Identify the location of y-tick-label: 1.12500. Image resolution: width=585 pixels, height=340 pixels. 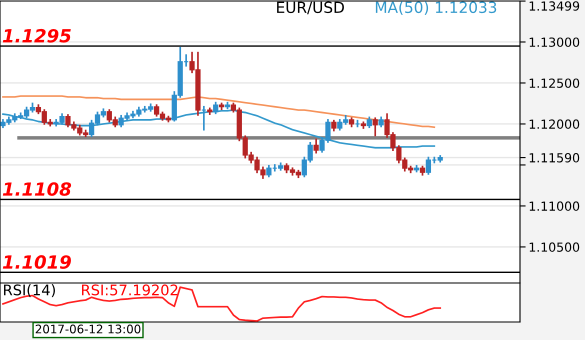
(555, 83).